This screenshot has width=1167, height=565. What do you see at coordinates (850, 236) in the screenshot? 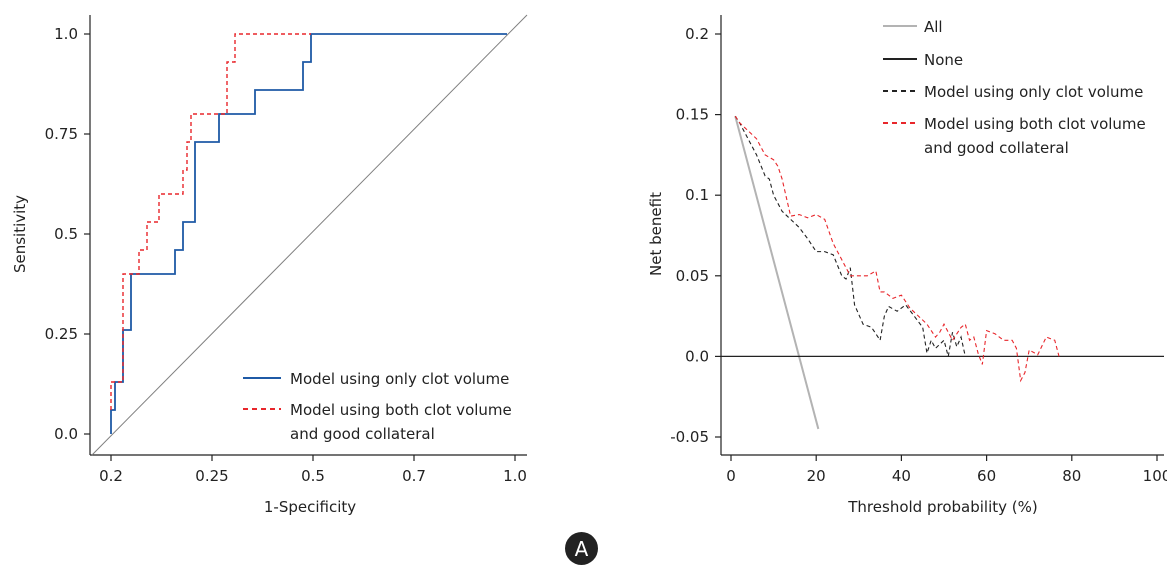
I see `dca-line-only-clot` at bounding box center [850, 236].